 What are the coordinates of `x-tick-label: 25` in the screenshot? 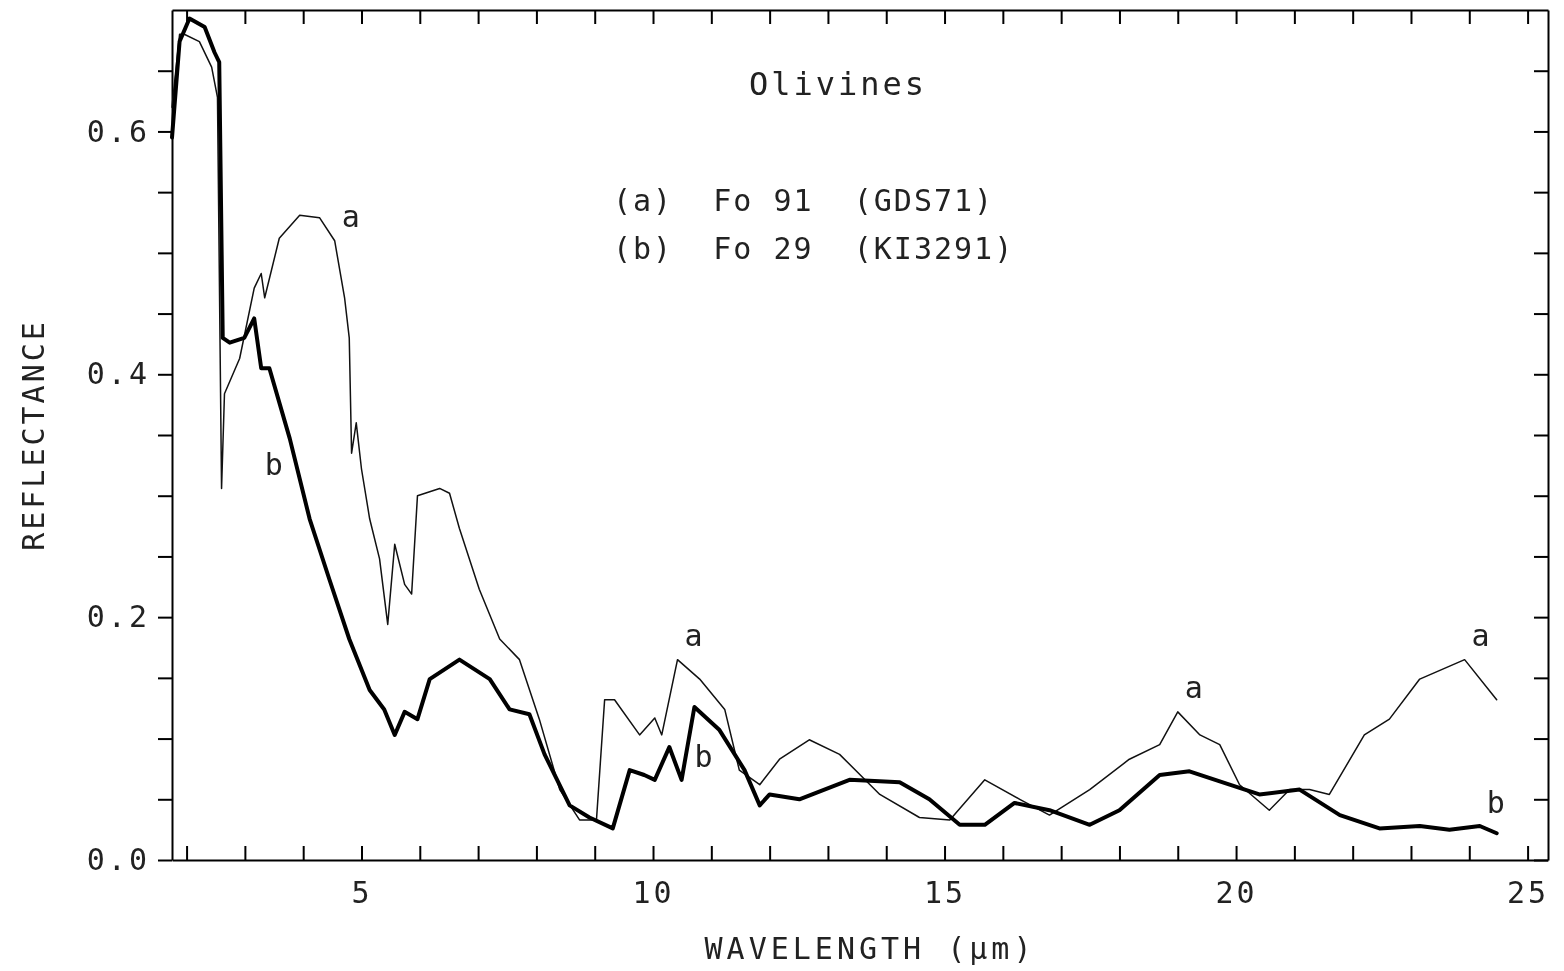 It's located at (1528, 893).